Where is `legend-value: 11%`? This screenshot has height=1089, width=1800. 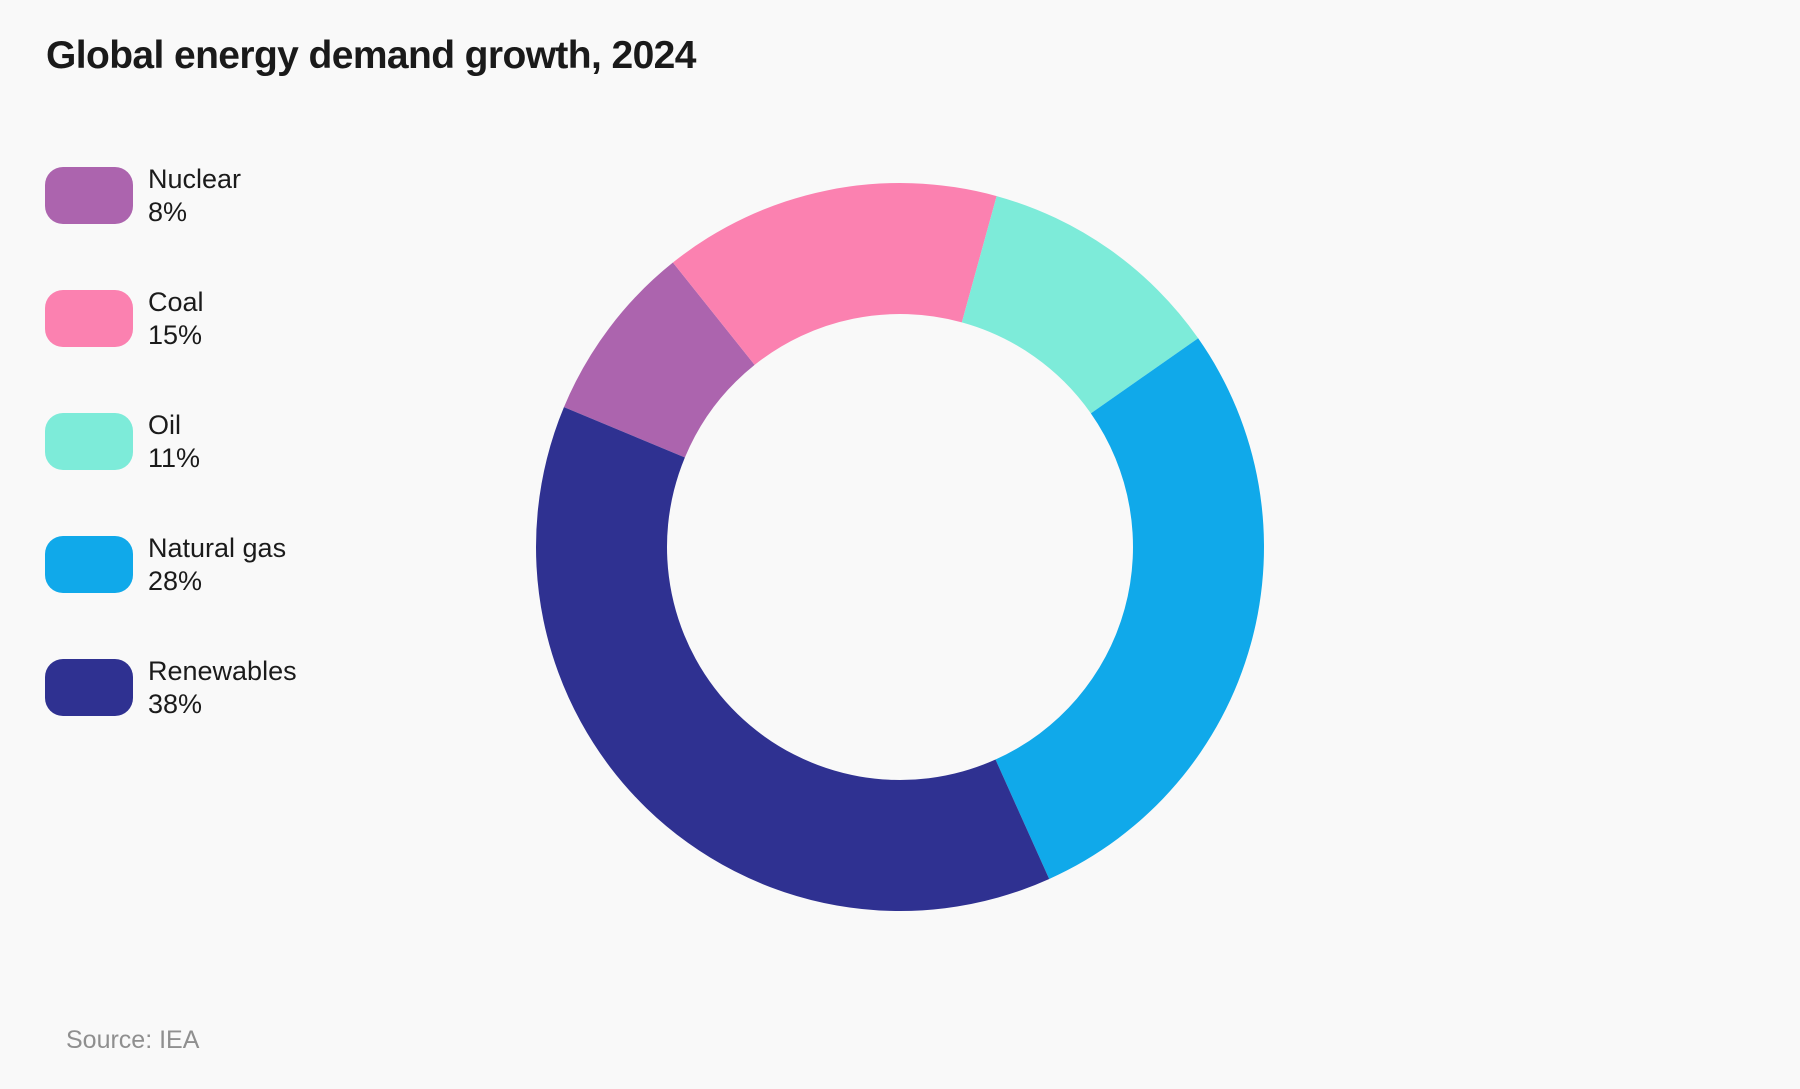
legend-value: 11% is located at coordinates (174, 457).